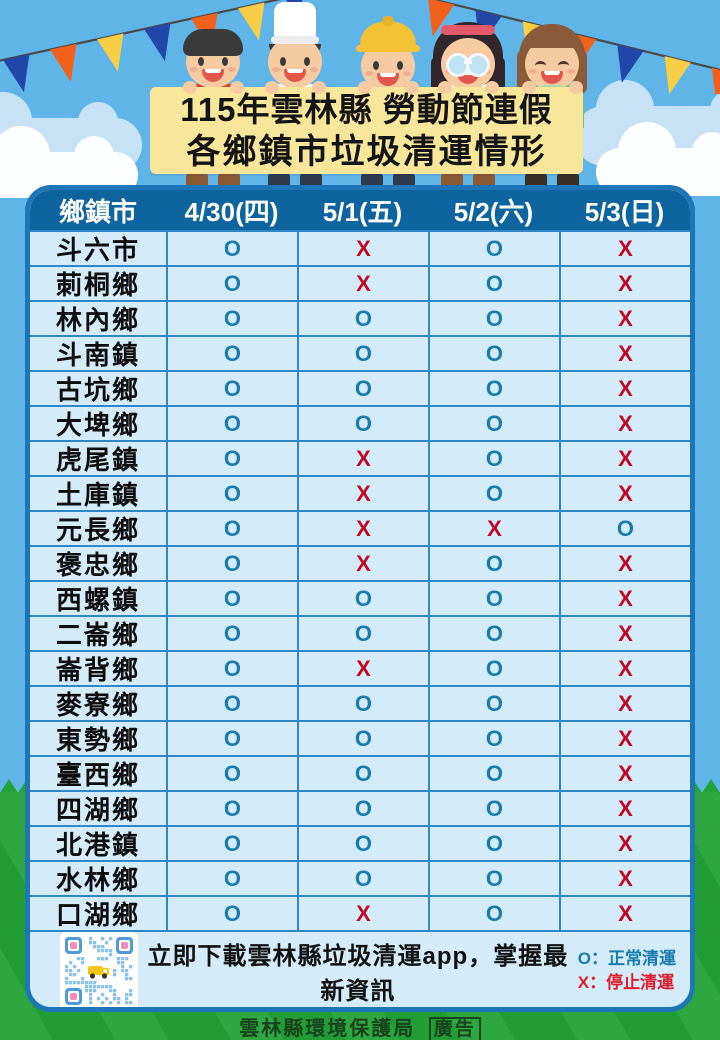 This screenshot has width=720, height=1040. What do you see at coordinates (97, 600) in the screenshot?
I see `township-name: 西螺鎮` at bounding box center [97, 600].